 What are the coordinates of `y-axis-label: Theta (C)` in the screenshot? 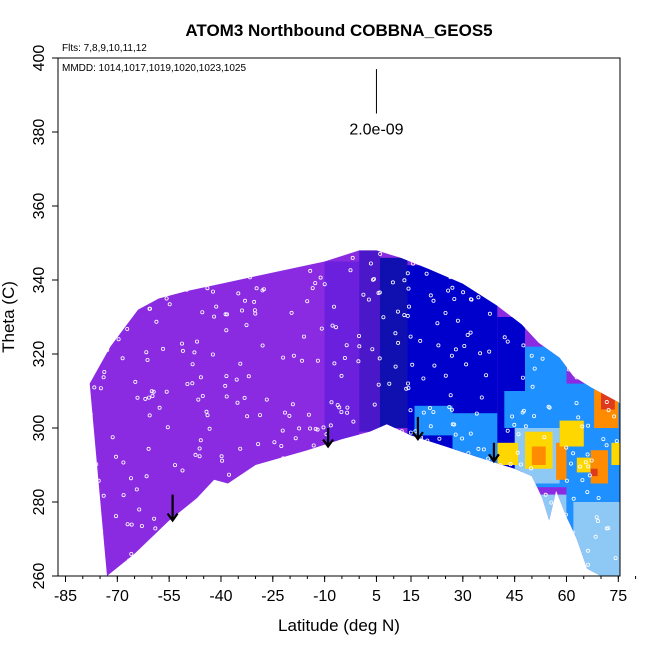 It's located at (9, 317).